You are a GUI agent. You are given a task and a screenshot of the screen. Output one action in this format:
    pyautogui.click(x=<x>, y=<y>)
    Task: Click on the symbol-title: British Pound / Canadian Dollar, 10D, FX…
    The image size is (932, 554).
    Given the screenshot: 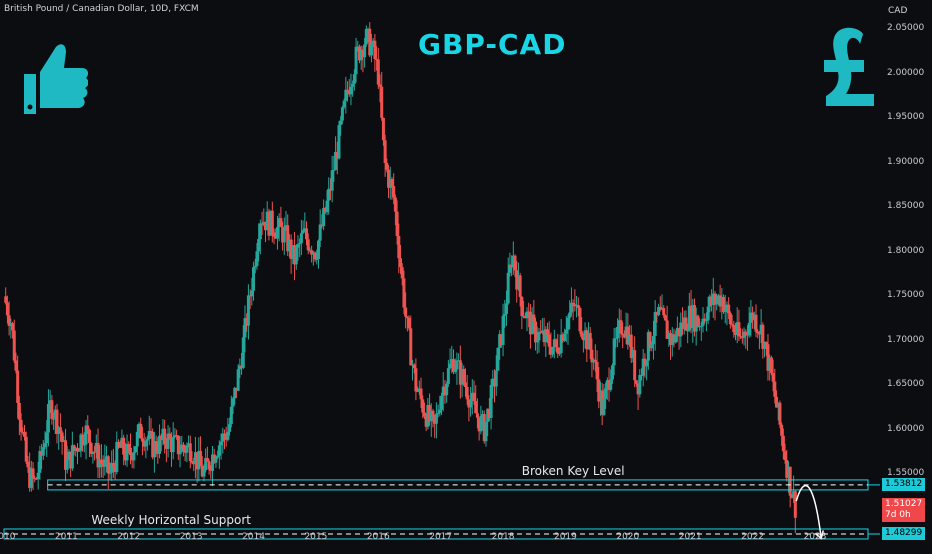 What is the action you would take?
    pyautogui.click(x=101, y=9)
    